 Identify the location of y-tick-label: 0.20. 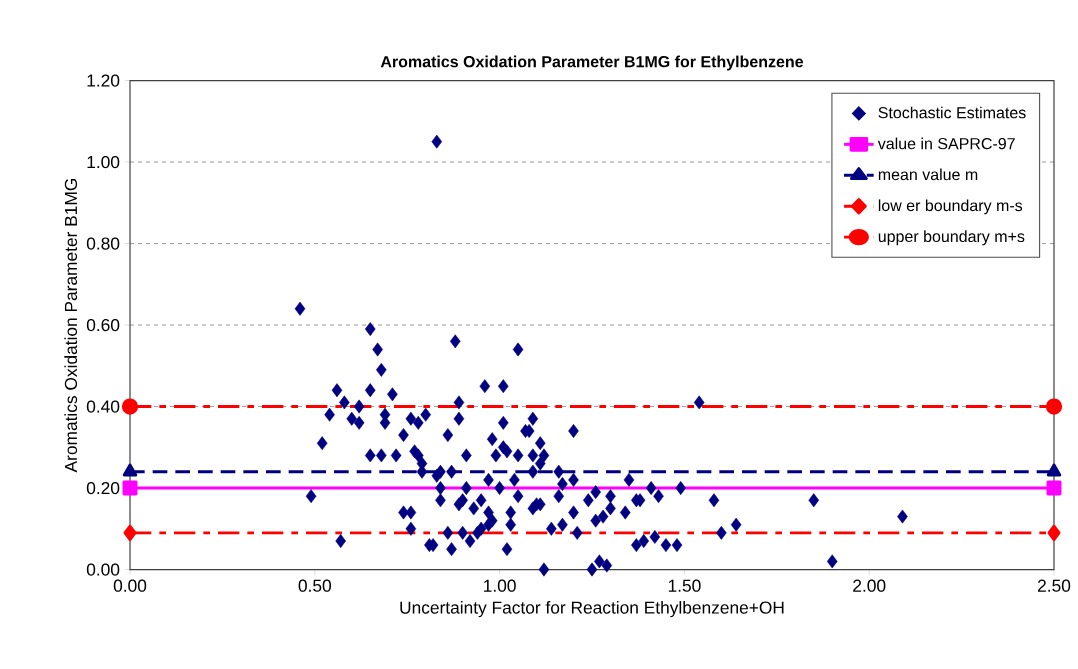
(103, 488).